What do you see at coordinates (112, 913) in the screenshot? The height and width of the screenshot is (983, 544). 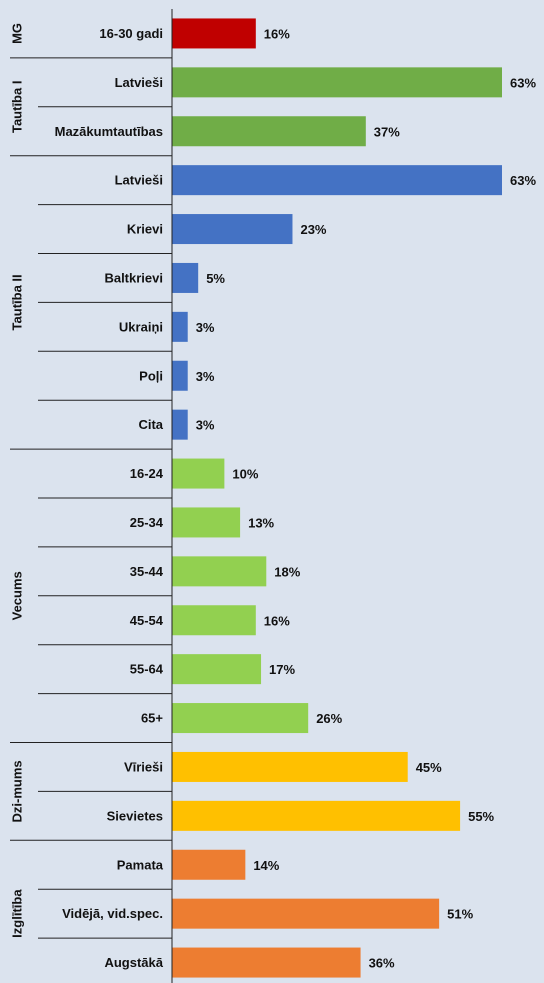 I see `category-label: Vidējā, vid.spec.` at bounding box center [112, 913].